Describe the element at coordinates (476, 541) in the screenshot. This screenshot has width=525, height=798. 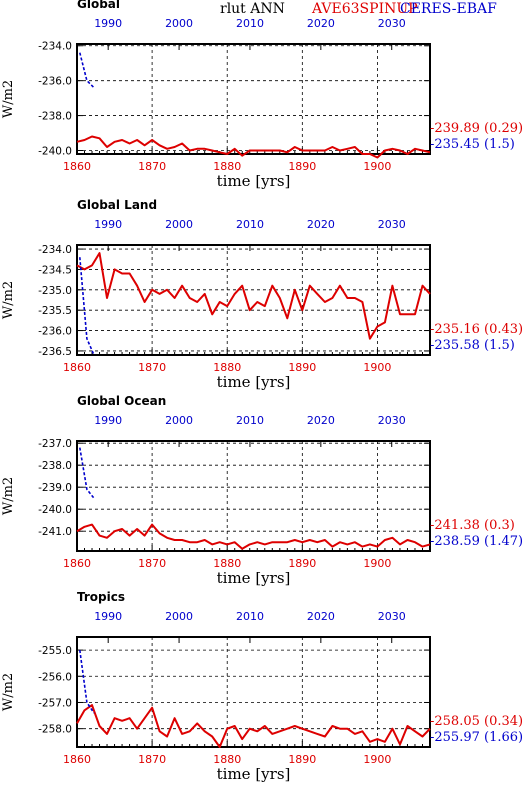
I see `obs-summary: -238.59 (1.47)` at that location.